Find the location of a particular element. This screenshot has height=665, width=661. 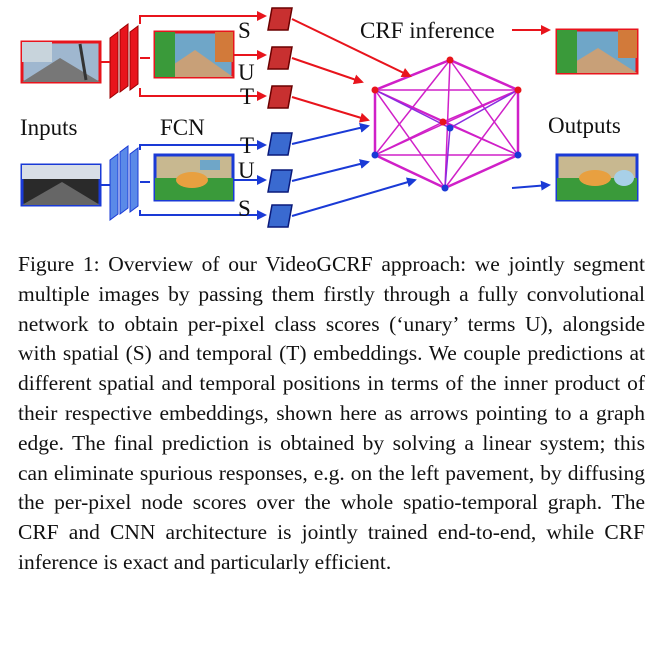

top-input-frame is located at coordinates (61, 62).